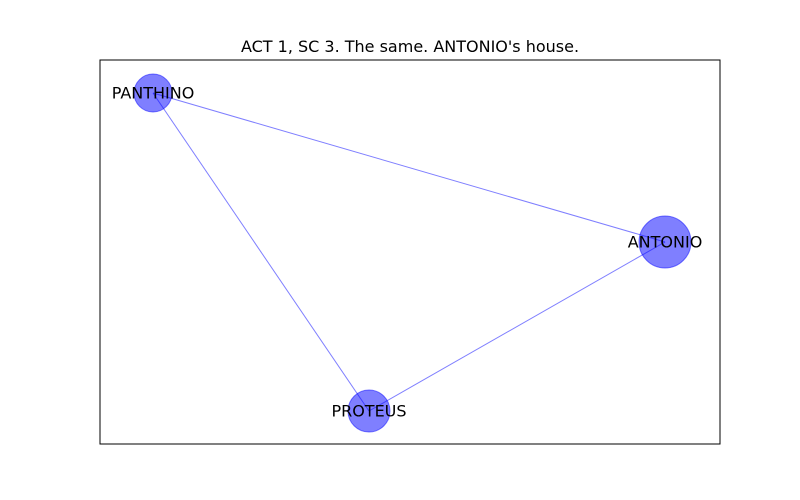  What do you see at coordinates (517, 326) in the screenshot?
I see `edge-antonio-proteus` at bounding box center [517, 326].